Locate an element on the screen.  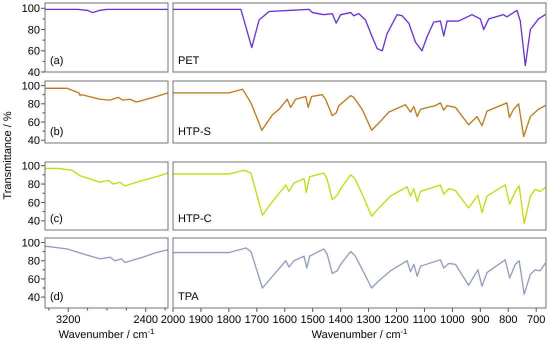
text: HTP-C is located at coordinates (195, 219).